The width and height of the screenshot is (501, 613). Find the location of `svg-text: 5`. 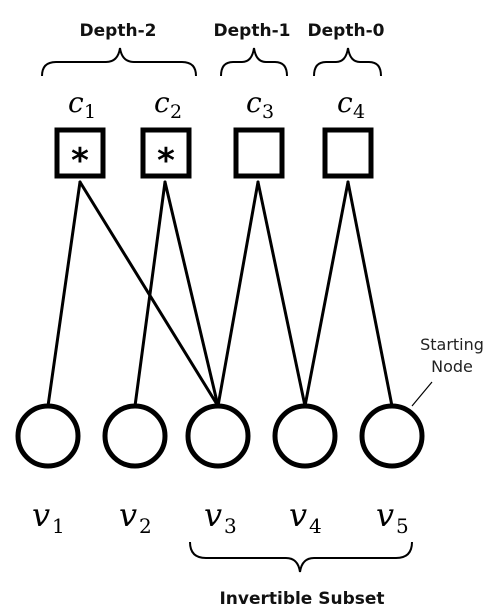

svg-text: 5 is located at coordinates (402, 526).